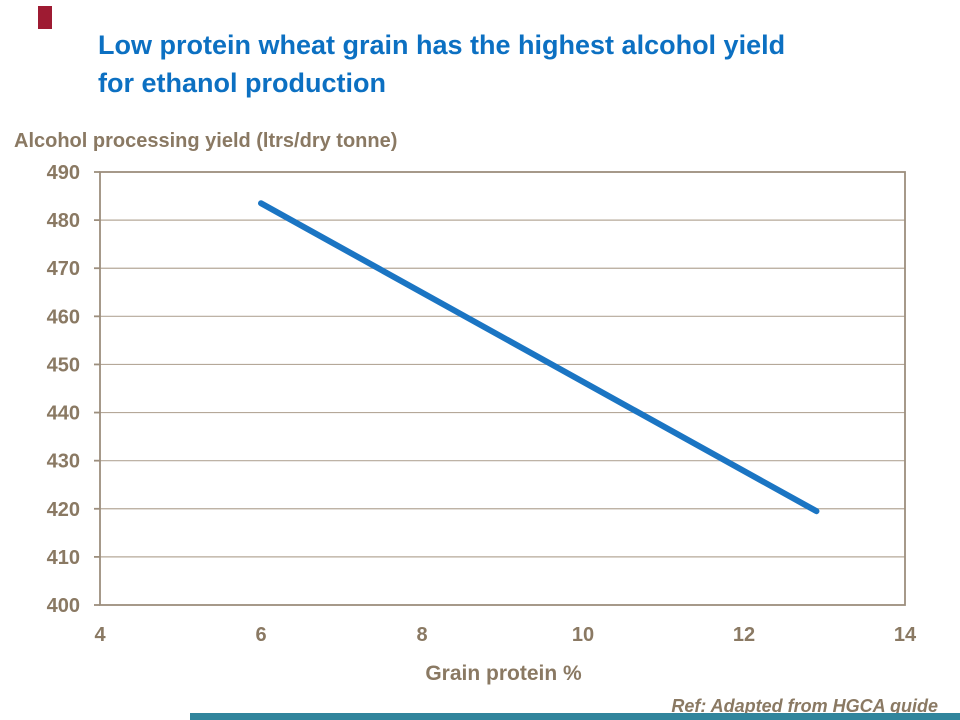  Describe the element at coordinates (45, 17) in the screenshot. I see `red-accent-bar` at that location.